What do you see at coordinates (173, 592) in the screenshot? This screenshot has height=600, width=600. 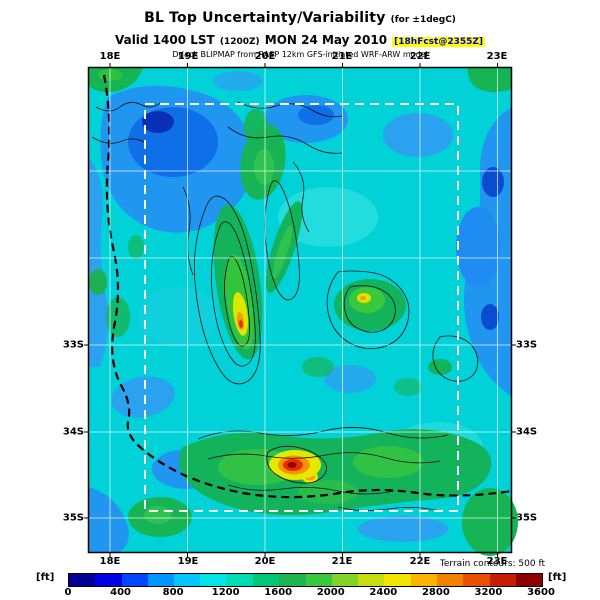 I see `colorbar-tick-label: 800` at bounding box center [173, 592].